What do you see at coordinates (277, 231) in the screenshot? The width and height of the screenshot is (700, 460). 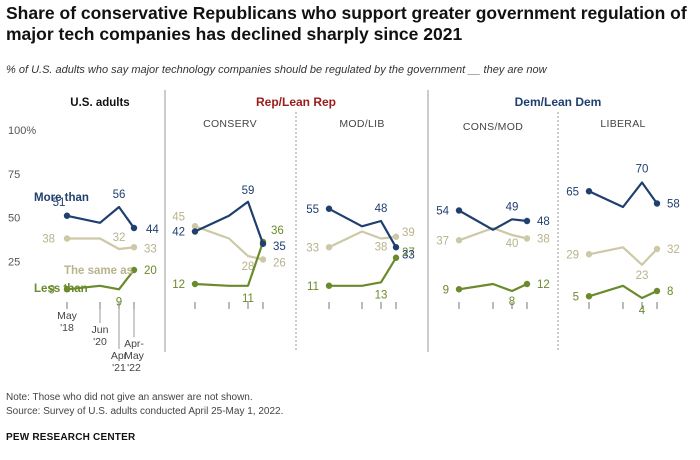 I see `data-label-less: 36` at bounding box center [277, 231].